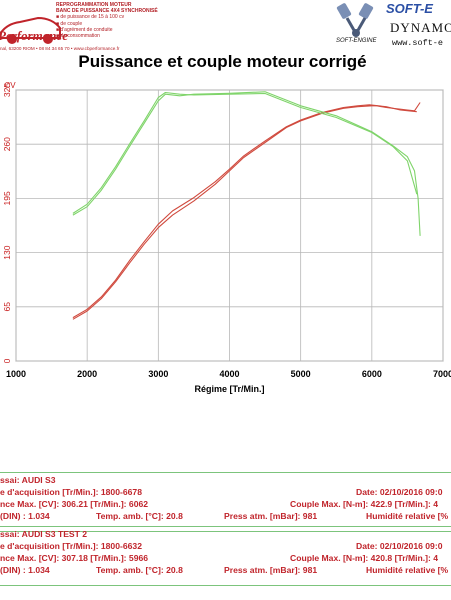  I want to click on y-tick-label: 195, so click(7, 198).